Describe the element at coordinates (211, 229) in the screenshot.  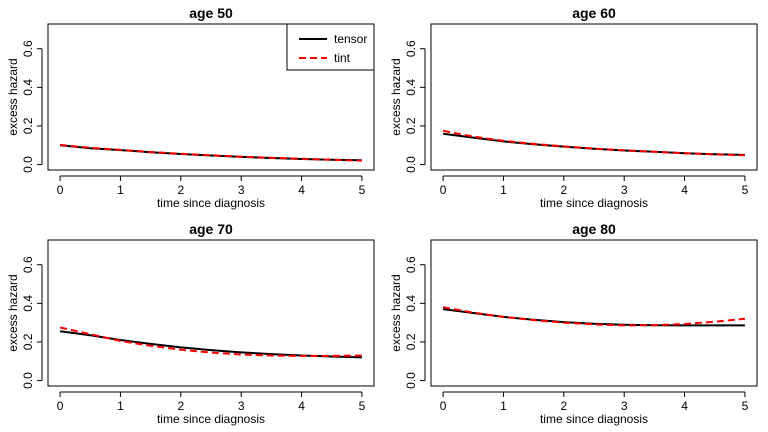
I see `panel-title: age 70` at that location.